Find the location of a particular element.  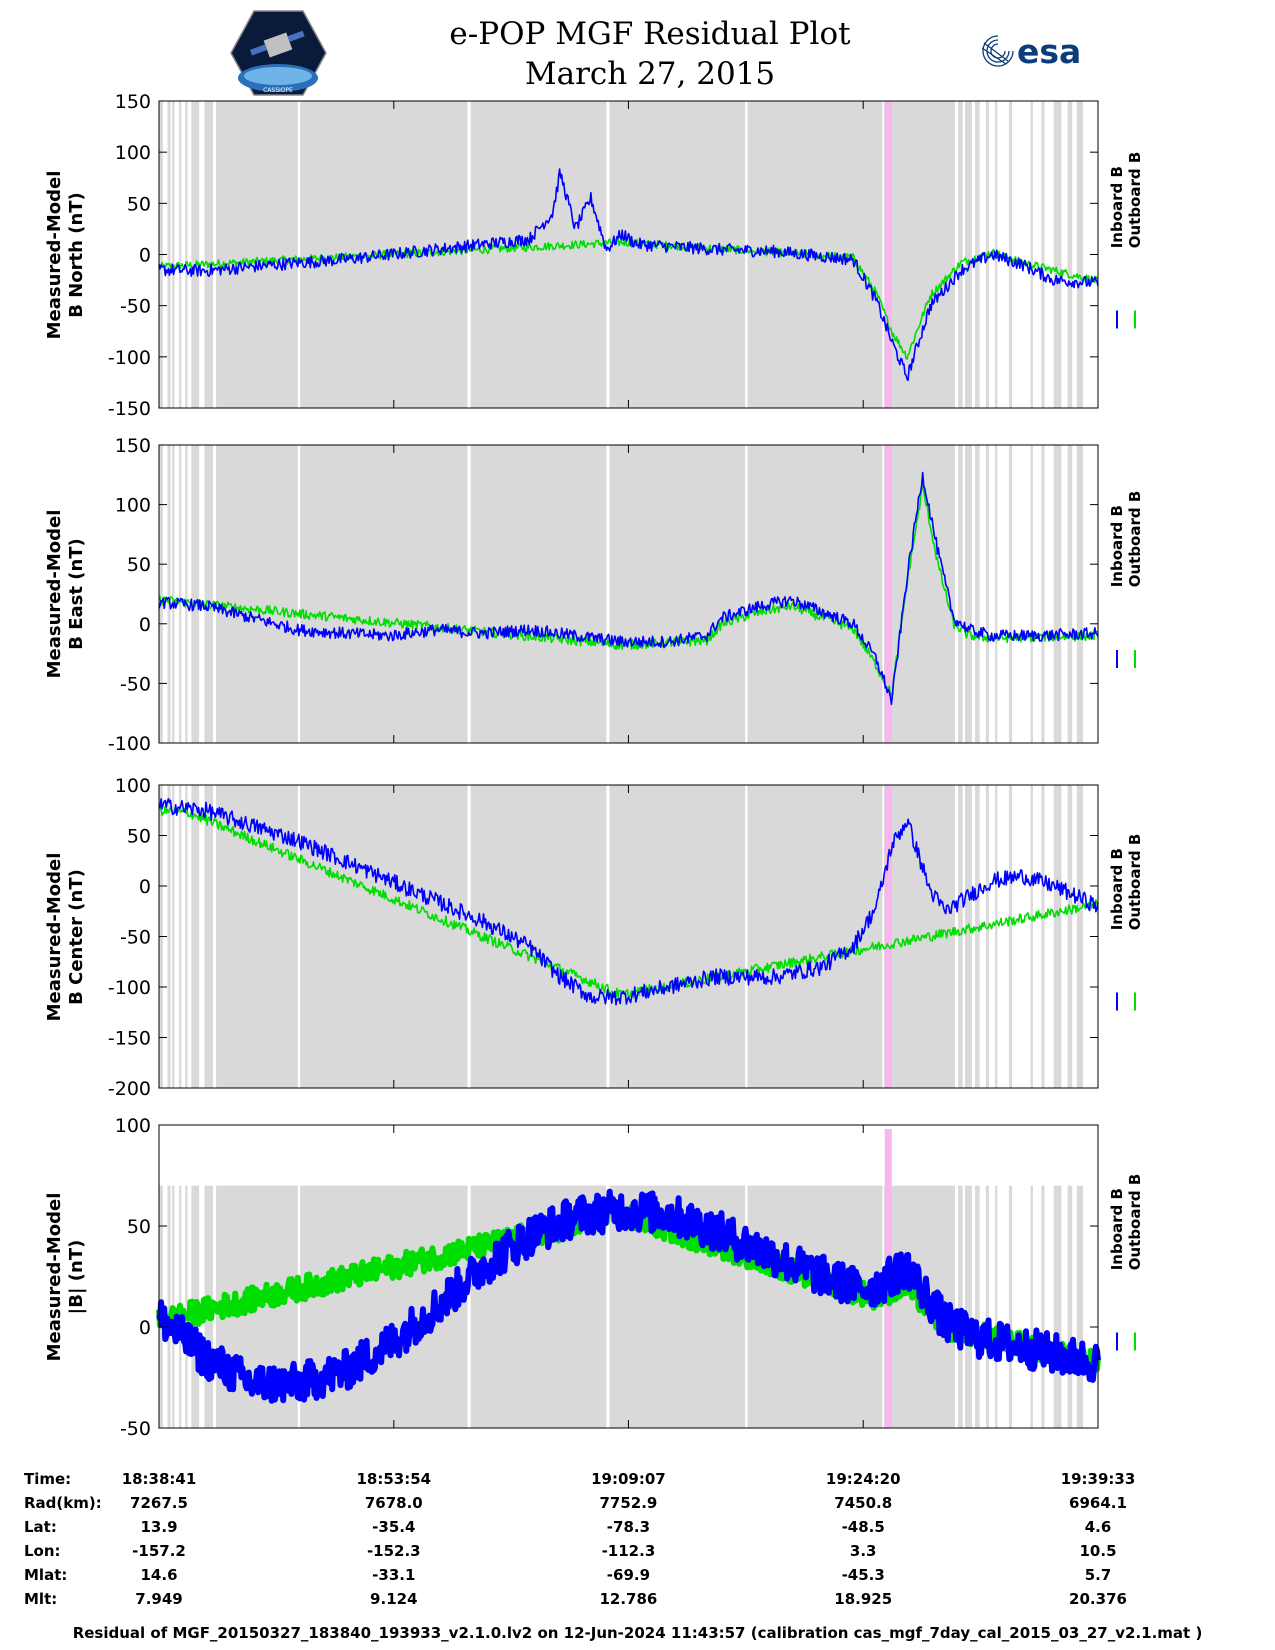

info-row-label: Lon: is located at coordinates (42, 1551).